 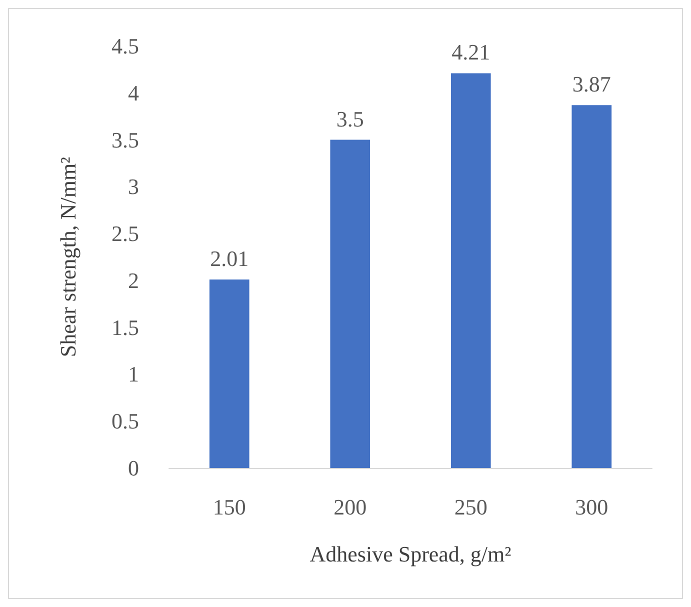 What do you see at coordinates (591, 507) in the screenshot?
I see `x-tick-label: 300` at bounding box center [591, 507].